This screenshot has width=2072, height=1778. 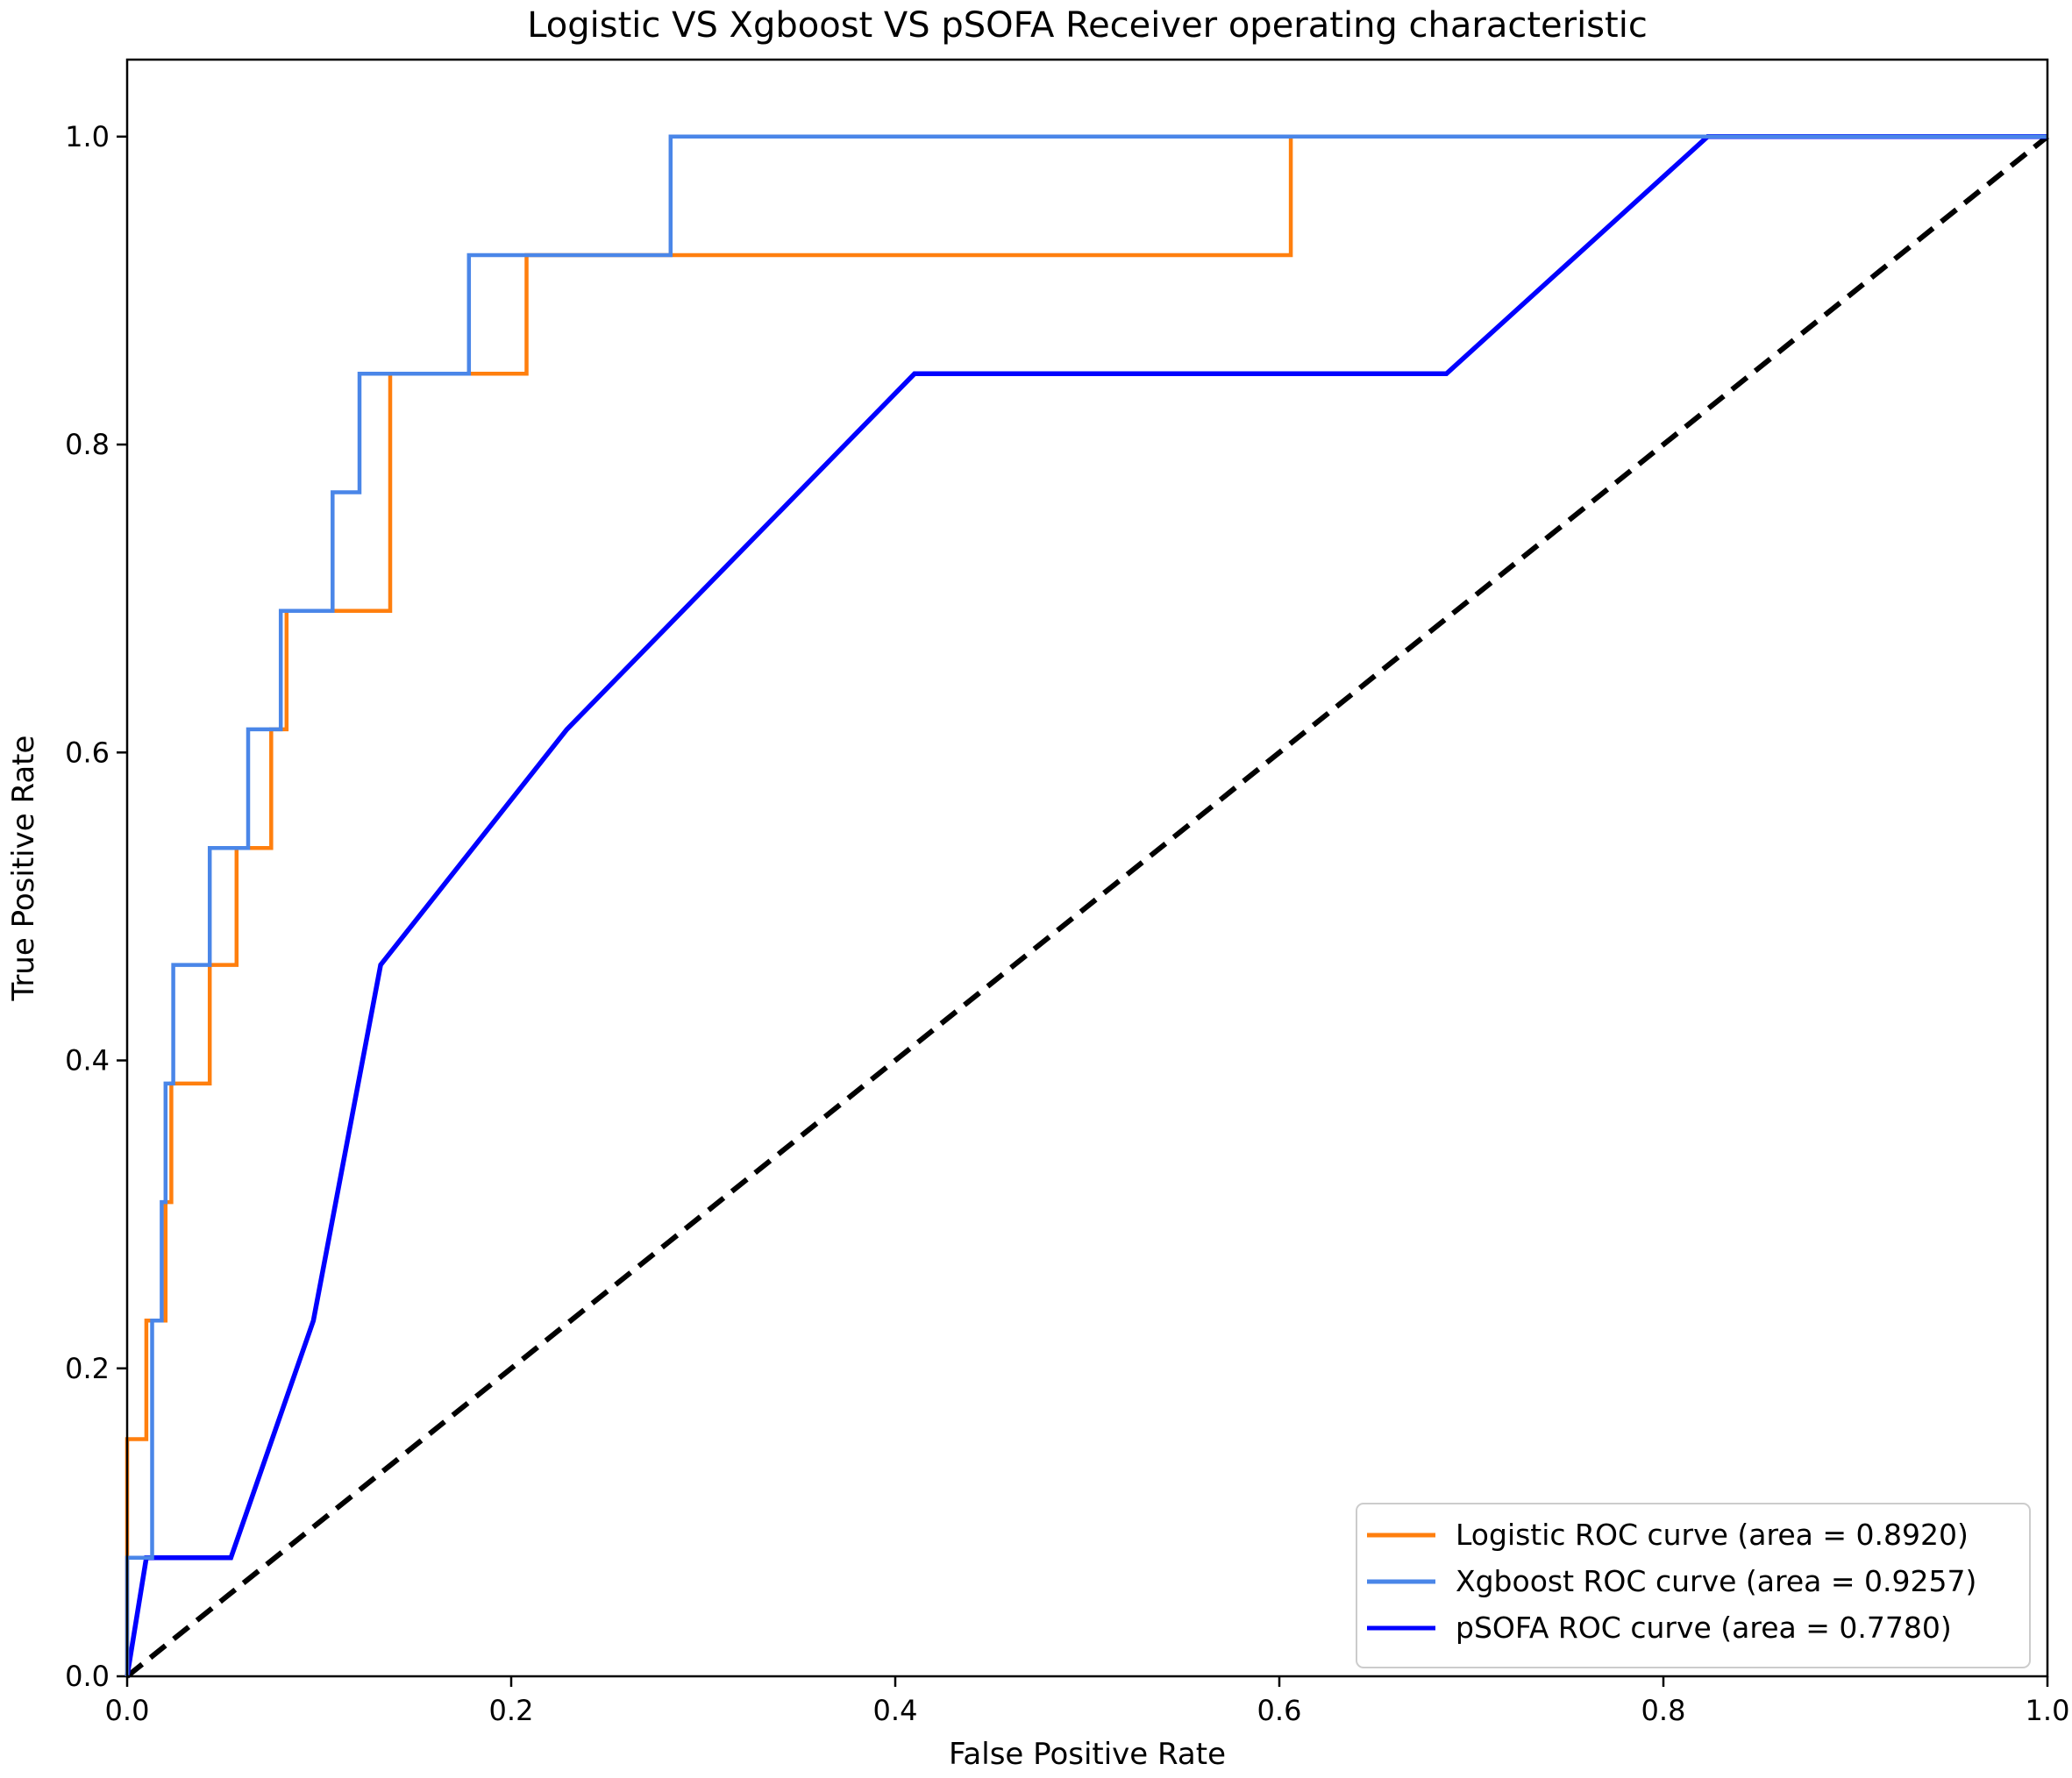 What do you see at coordinates (87, 1676) in the screenshot?
I see `y-tick-label: 0.0` at bounding box center [87, 1676].